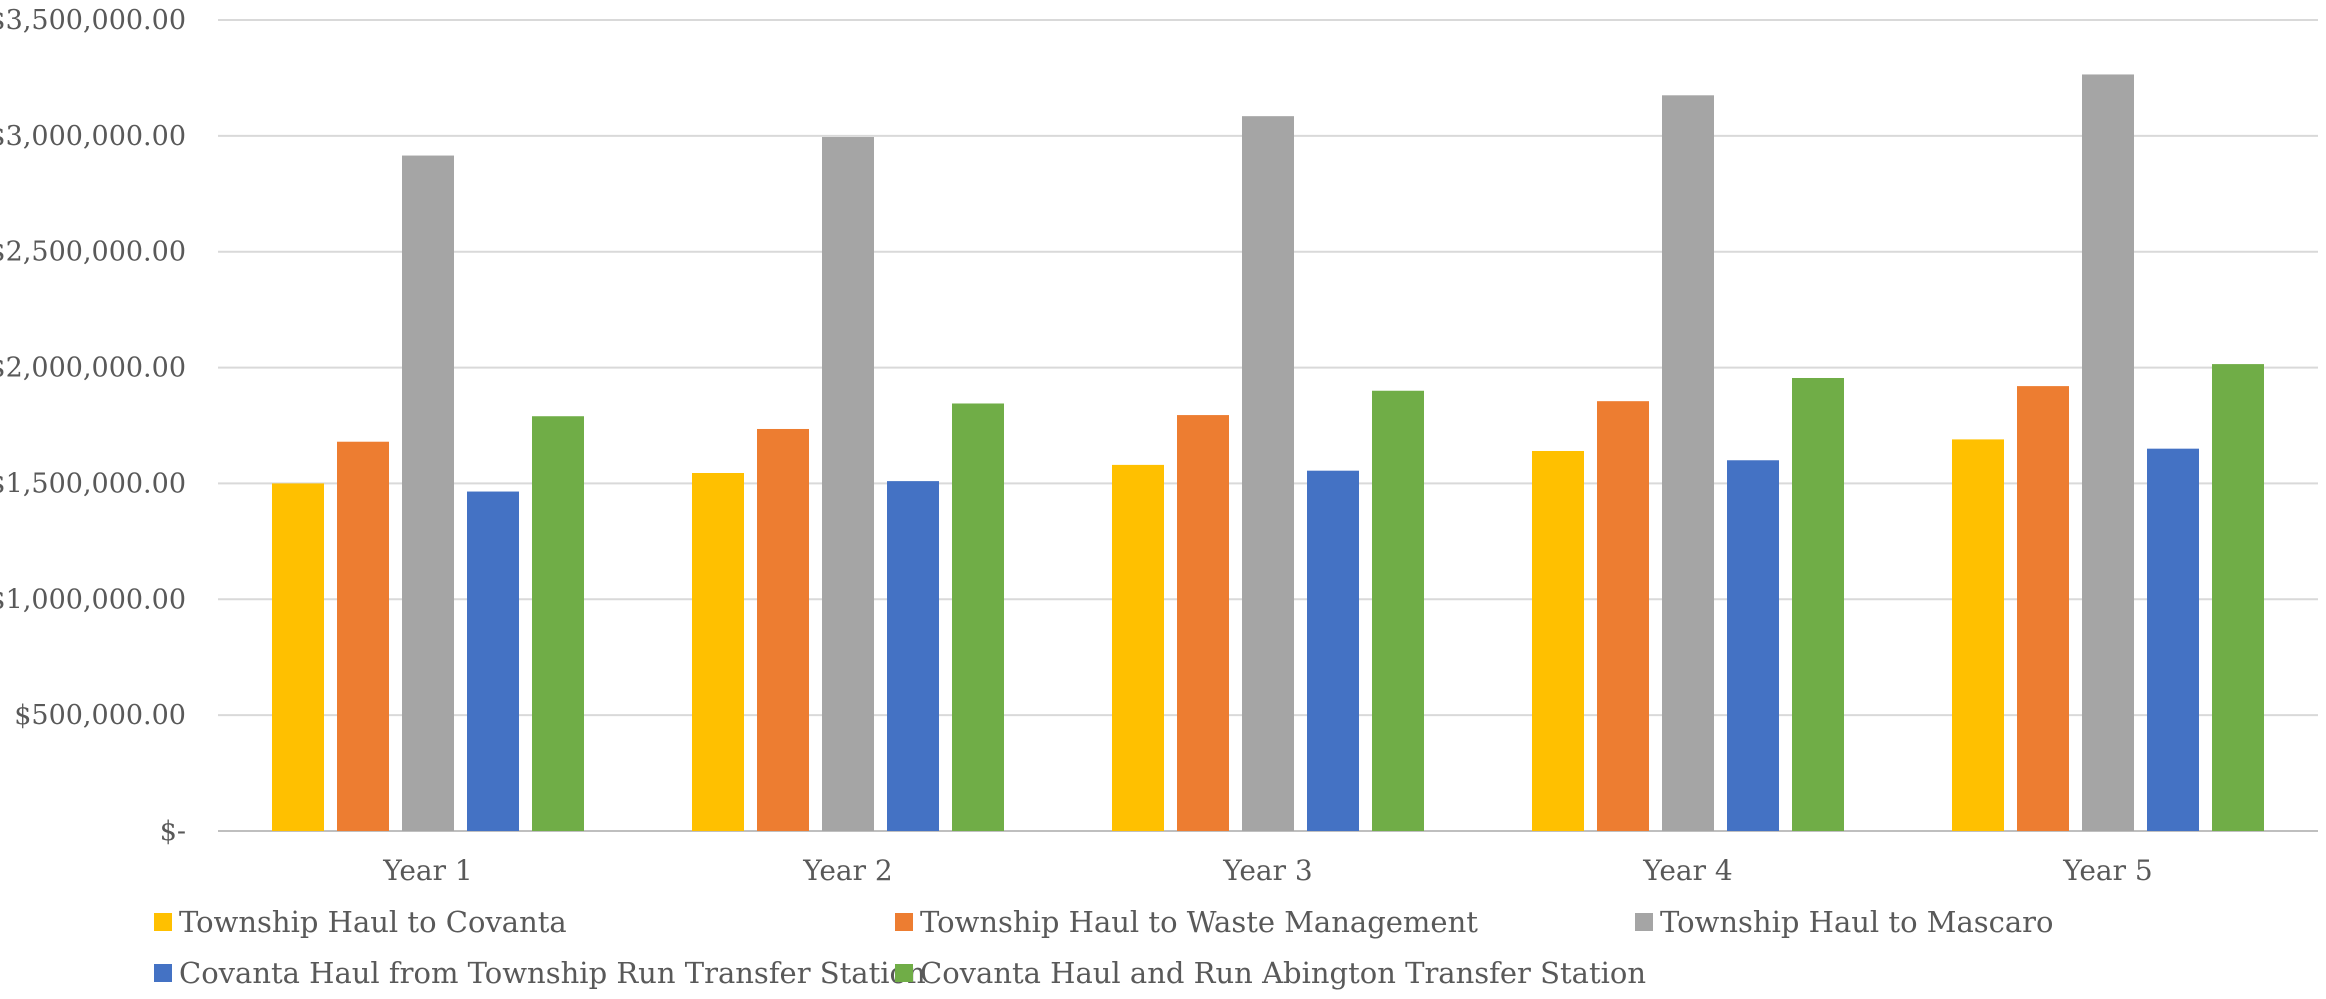 The width and height of the screenshot is (2326, 999). What do you see at coordinates (93, 20) in the screenshot?
I see `y-tick-label: $3,500,000.00` at bounding box center [93, 20].